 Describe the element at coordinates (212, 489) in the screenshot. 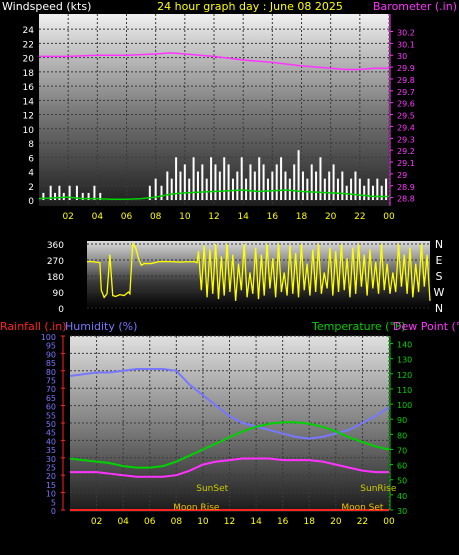

I see `astro-annotation: SunSet` at that location.